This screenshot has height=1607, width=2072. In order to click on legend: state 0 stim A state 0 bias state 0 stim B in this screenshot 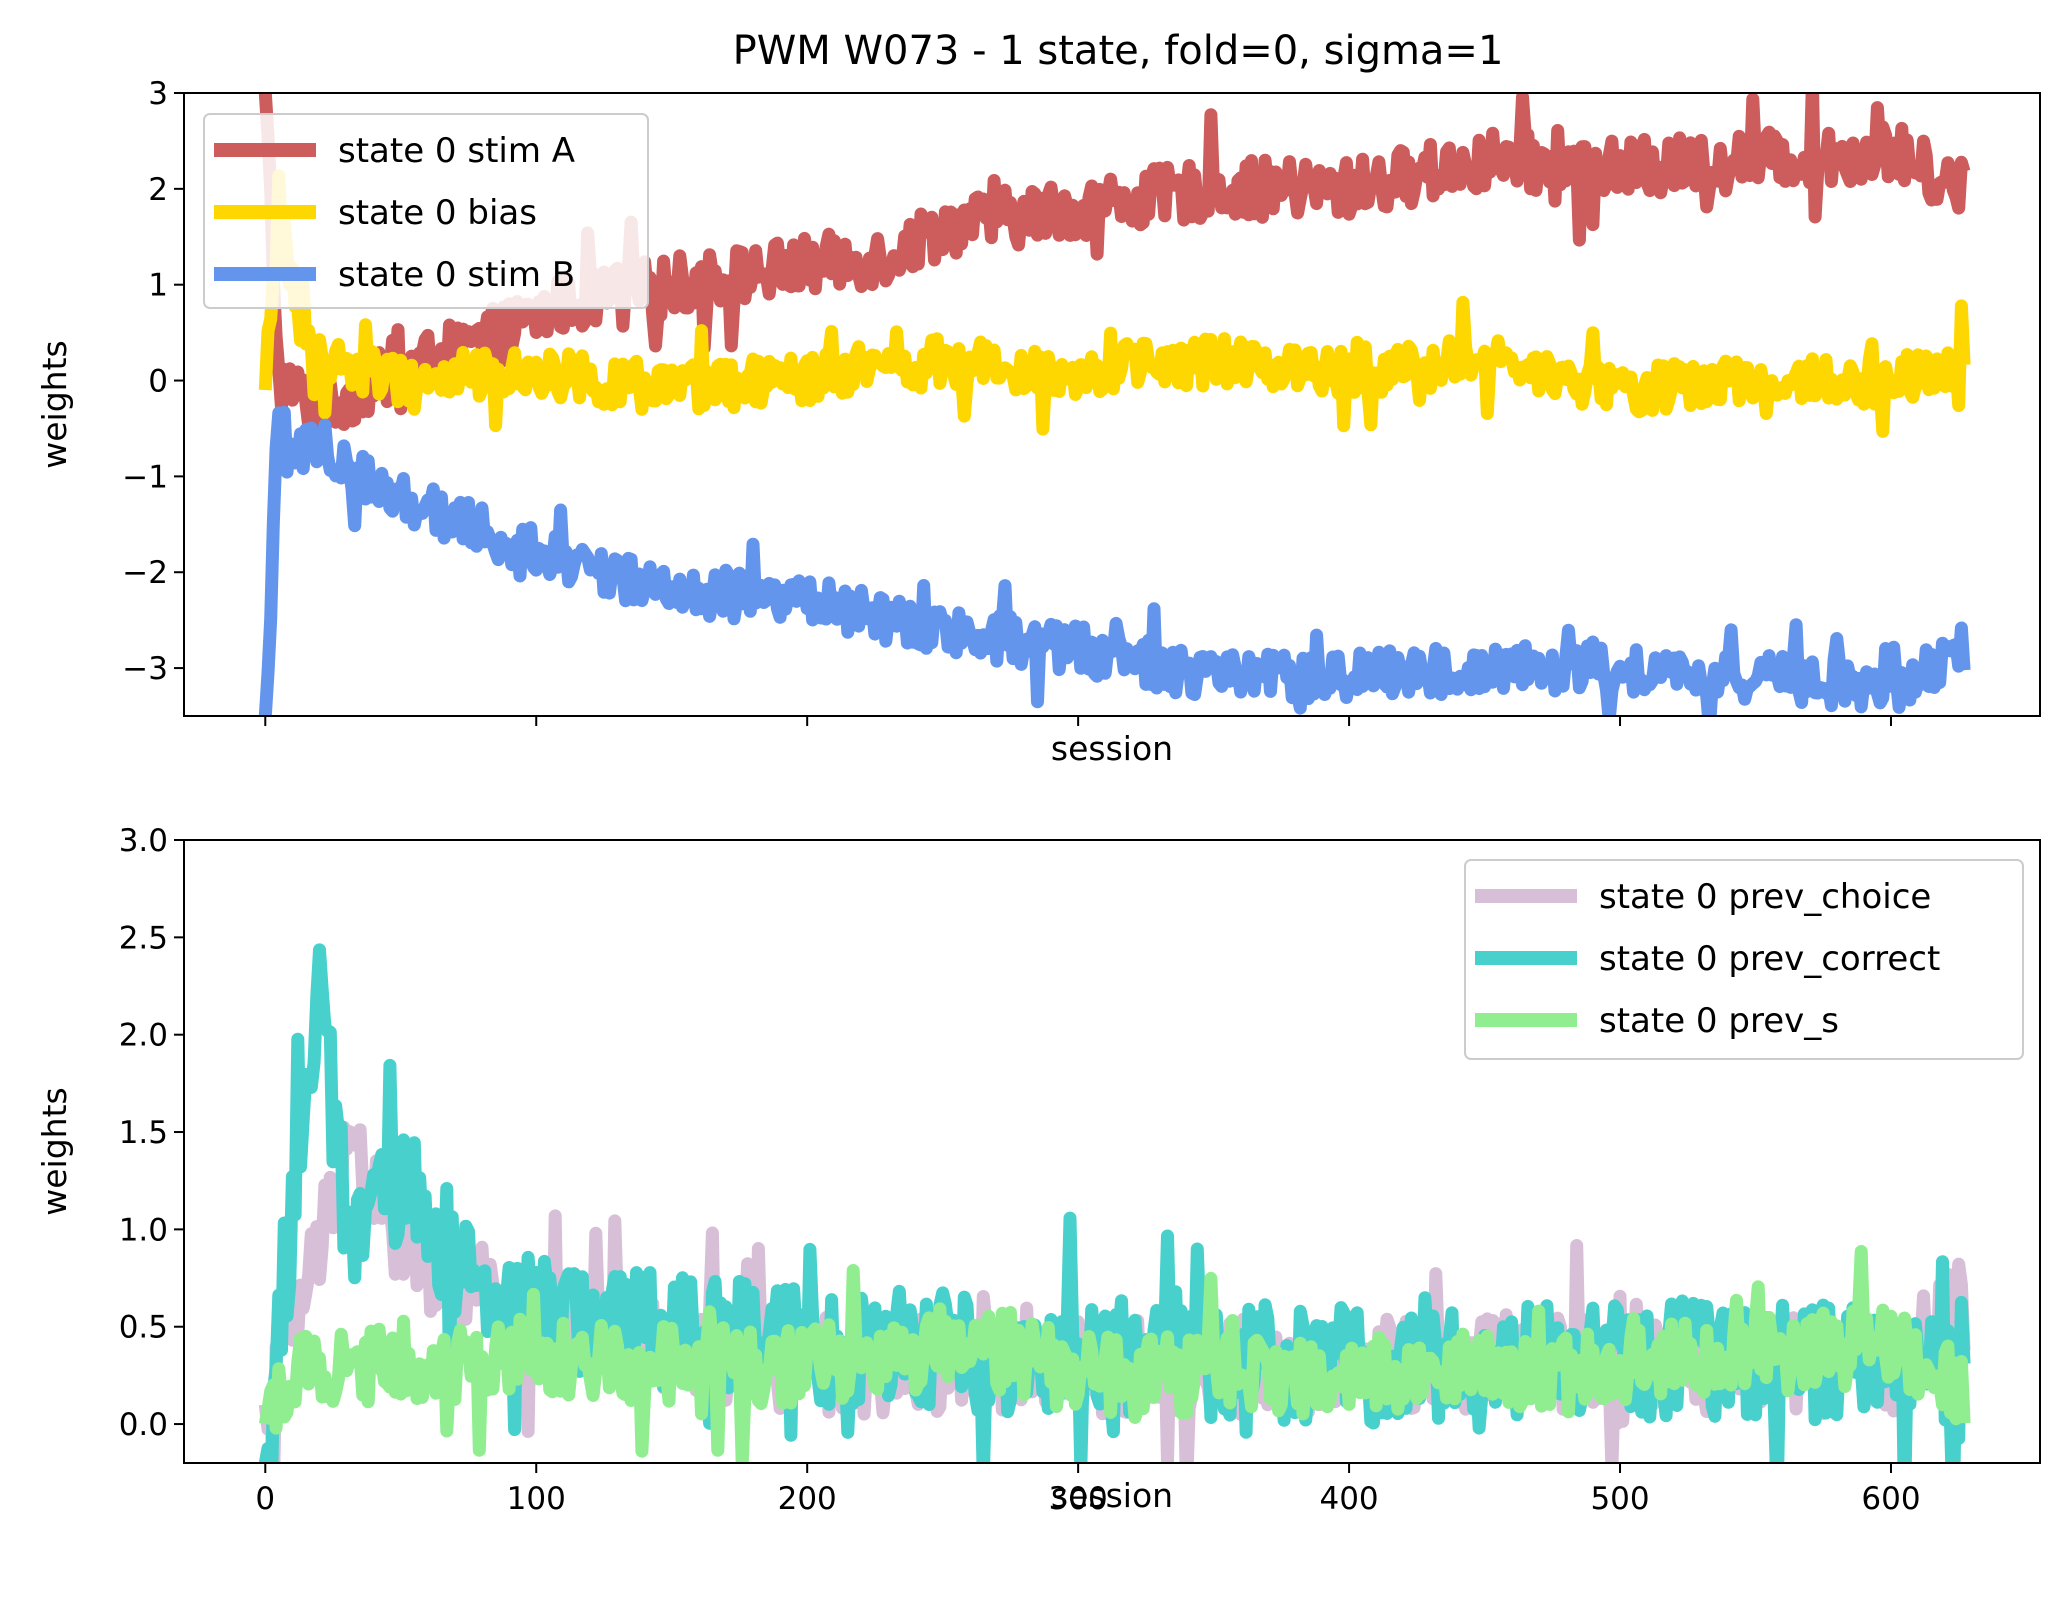, I will do `click(426, 211)`.